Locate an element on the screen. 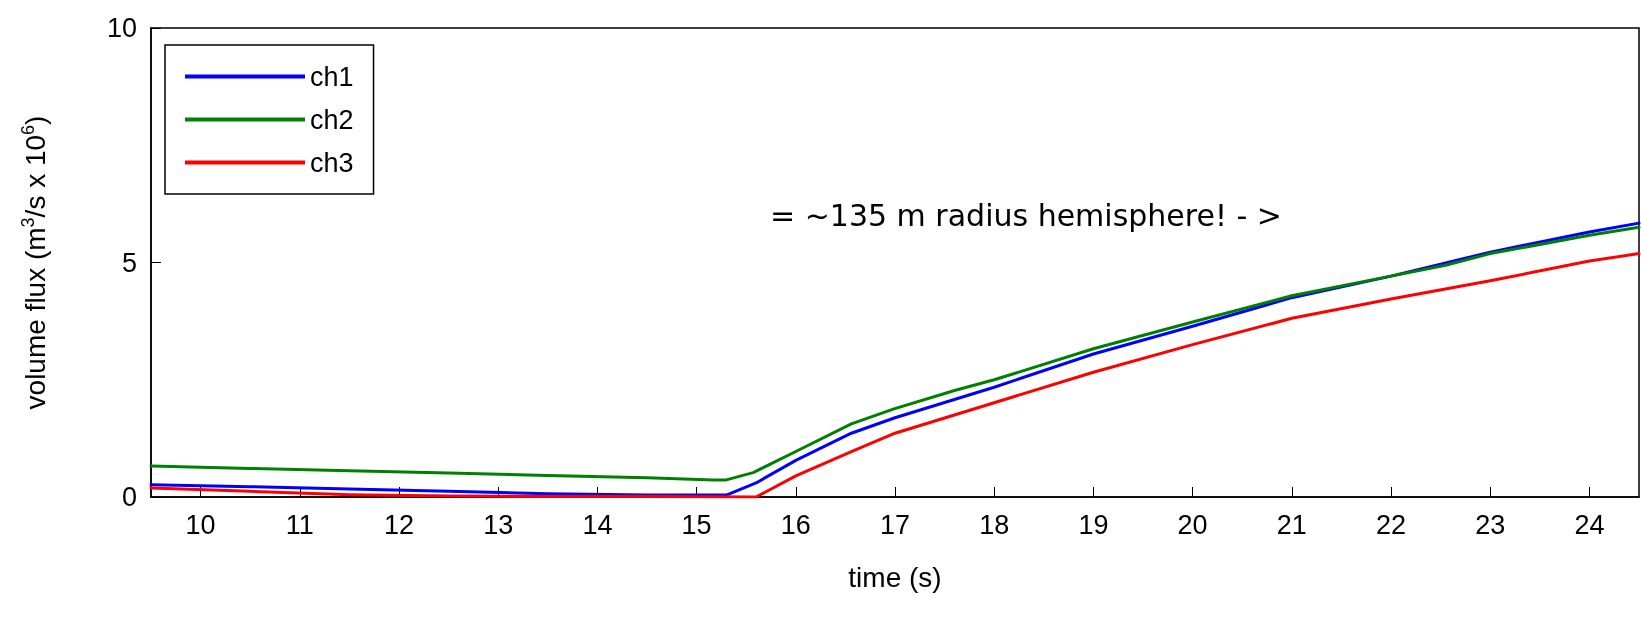  x-tick-label: 11 is located at coordinates (299, 524).